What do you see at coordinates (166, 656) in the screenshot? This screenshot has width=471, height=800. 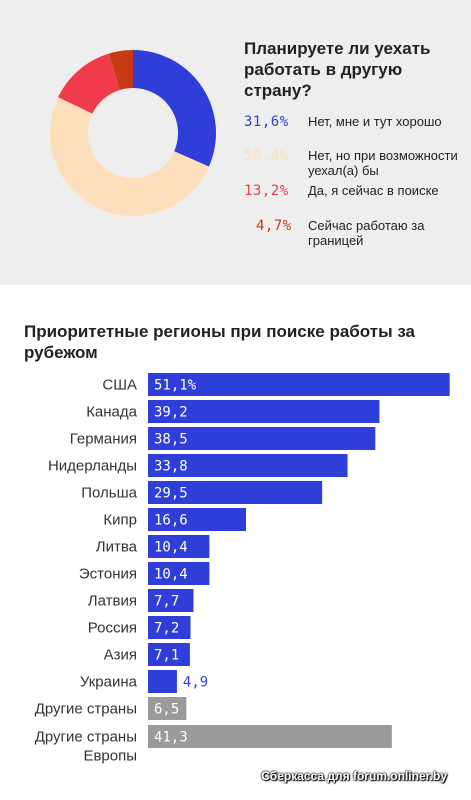 I see `bar-value-label: 7,1` at bounding box center [166, 656].